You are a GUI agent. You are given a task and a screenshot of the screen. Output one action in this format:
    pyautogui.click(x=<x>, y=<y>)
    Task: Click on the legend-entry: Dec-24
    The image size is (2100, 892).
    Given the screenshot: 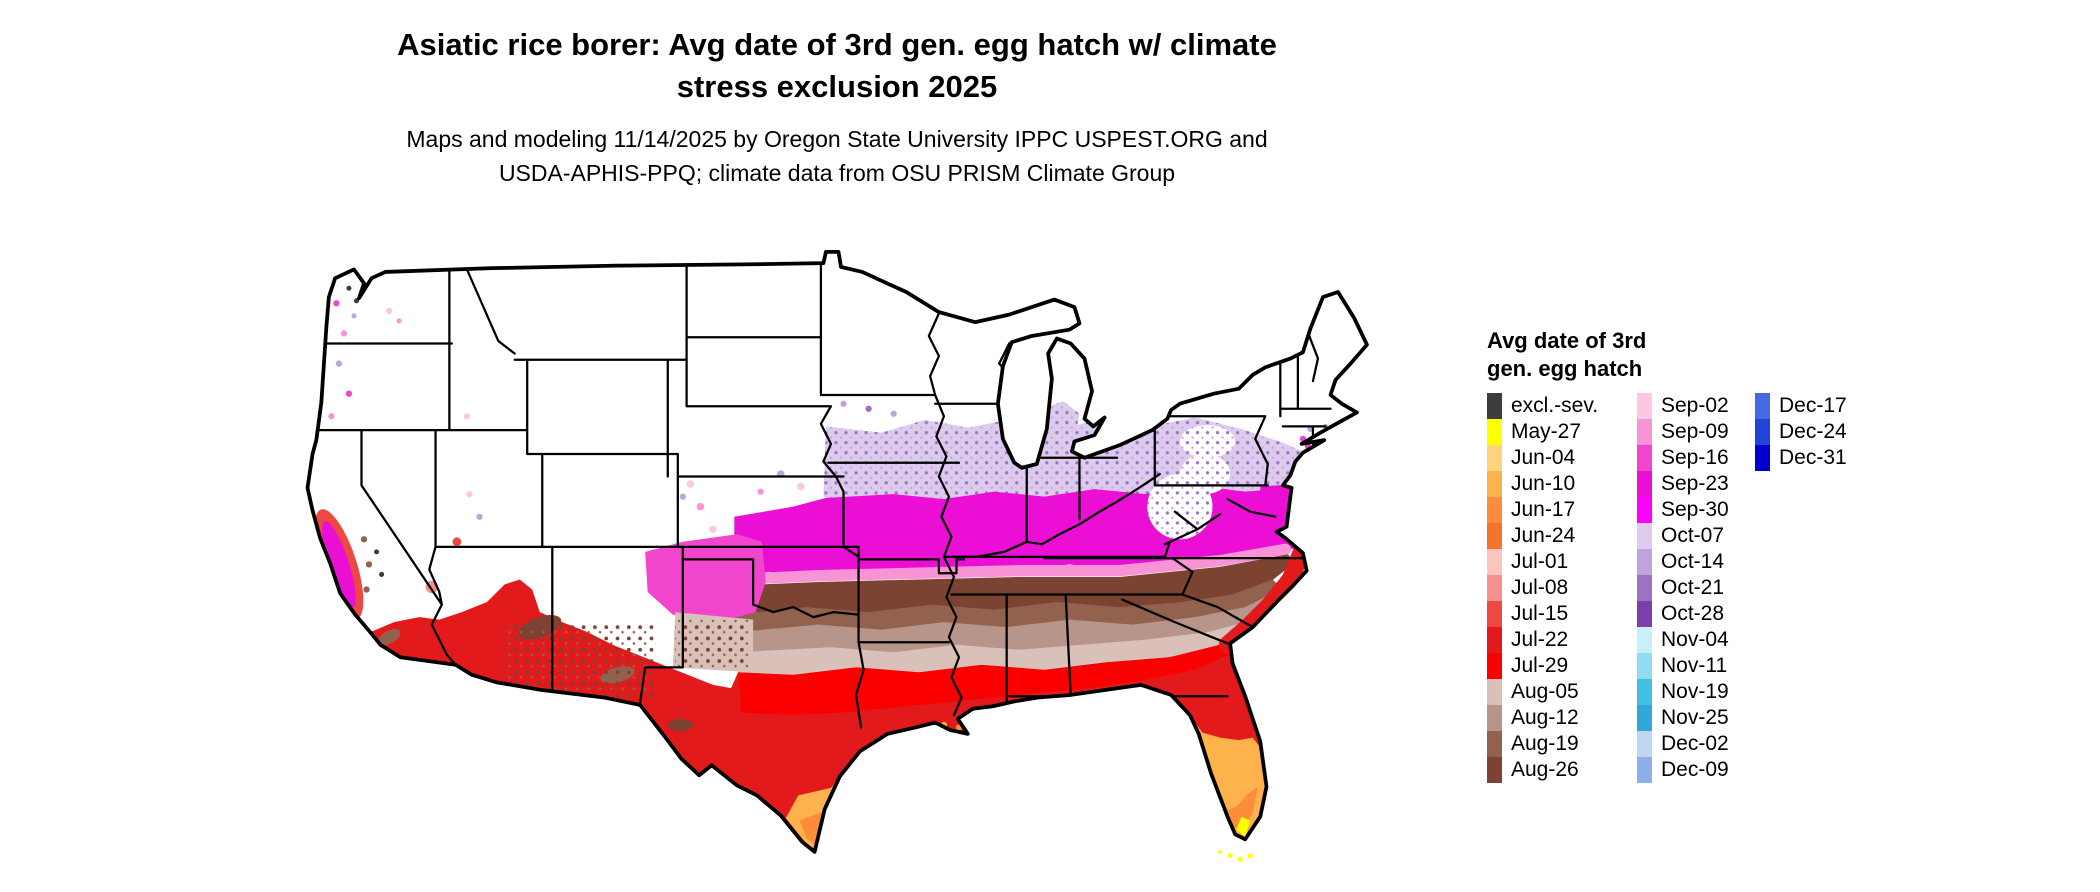 What is the action you would take?
    pyautogui.click(x=1801, y=432)
    